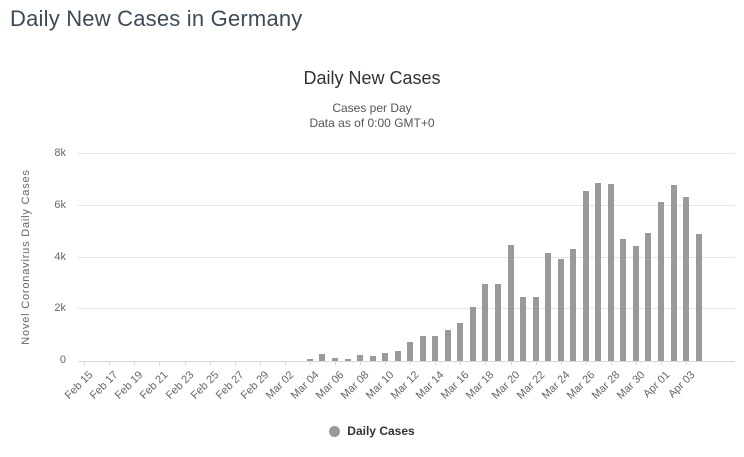  Describe the element at coordinates (62, 360) in the screenshot. I see `y-tick-label: 0` at that location.